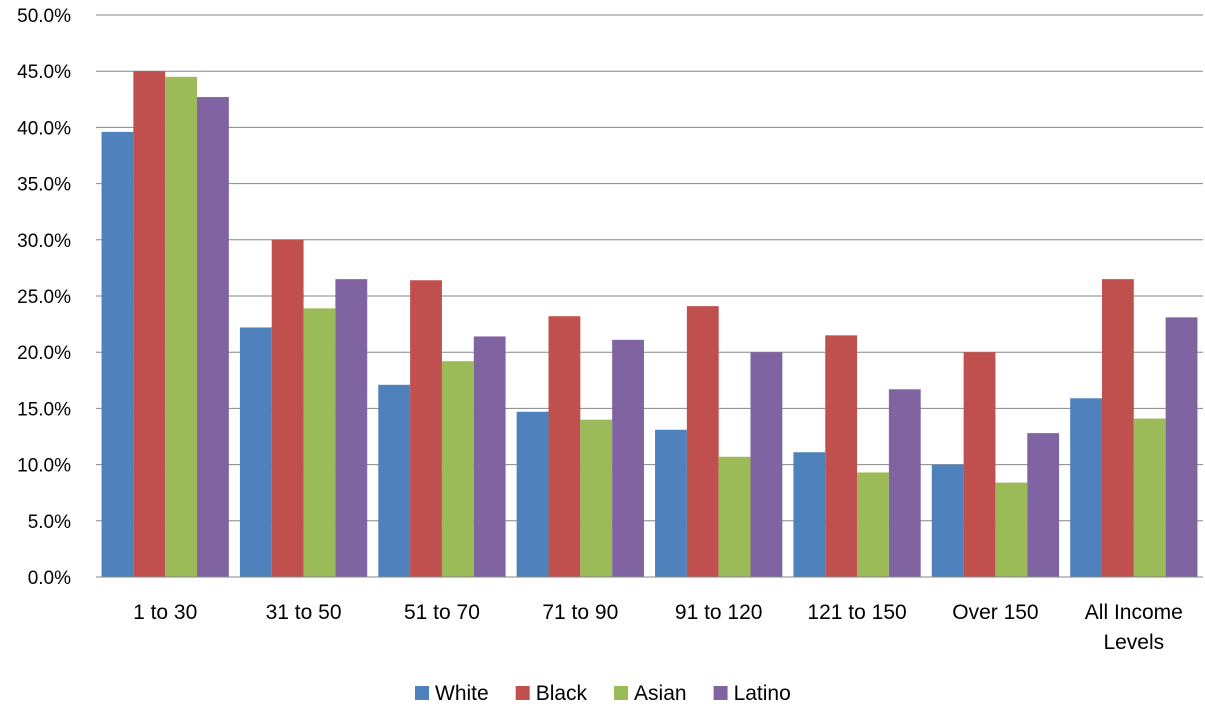 The height and width of the screenshot is (717, 1205). What do you see at coordinates (49, 522) in the screenshot?
I see `y-tick-label: 5.0%` at bounding box center [49, 522].